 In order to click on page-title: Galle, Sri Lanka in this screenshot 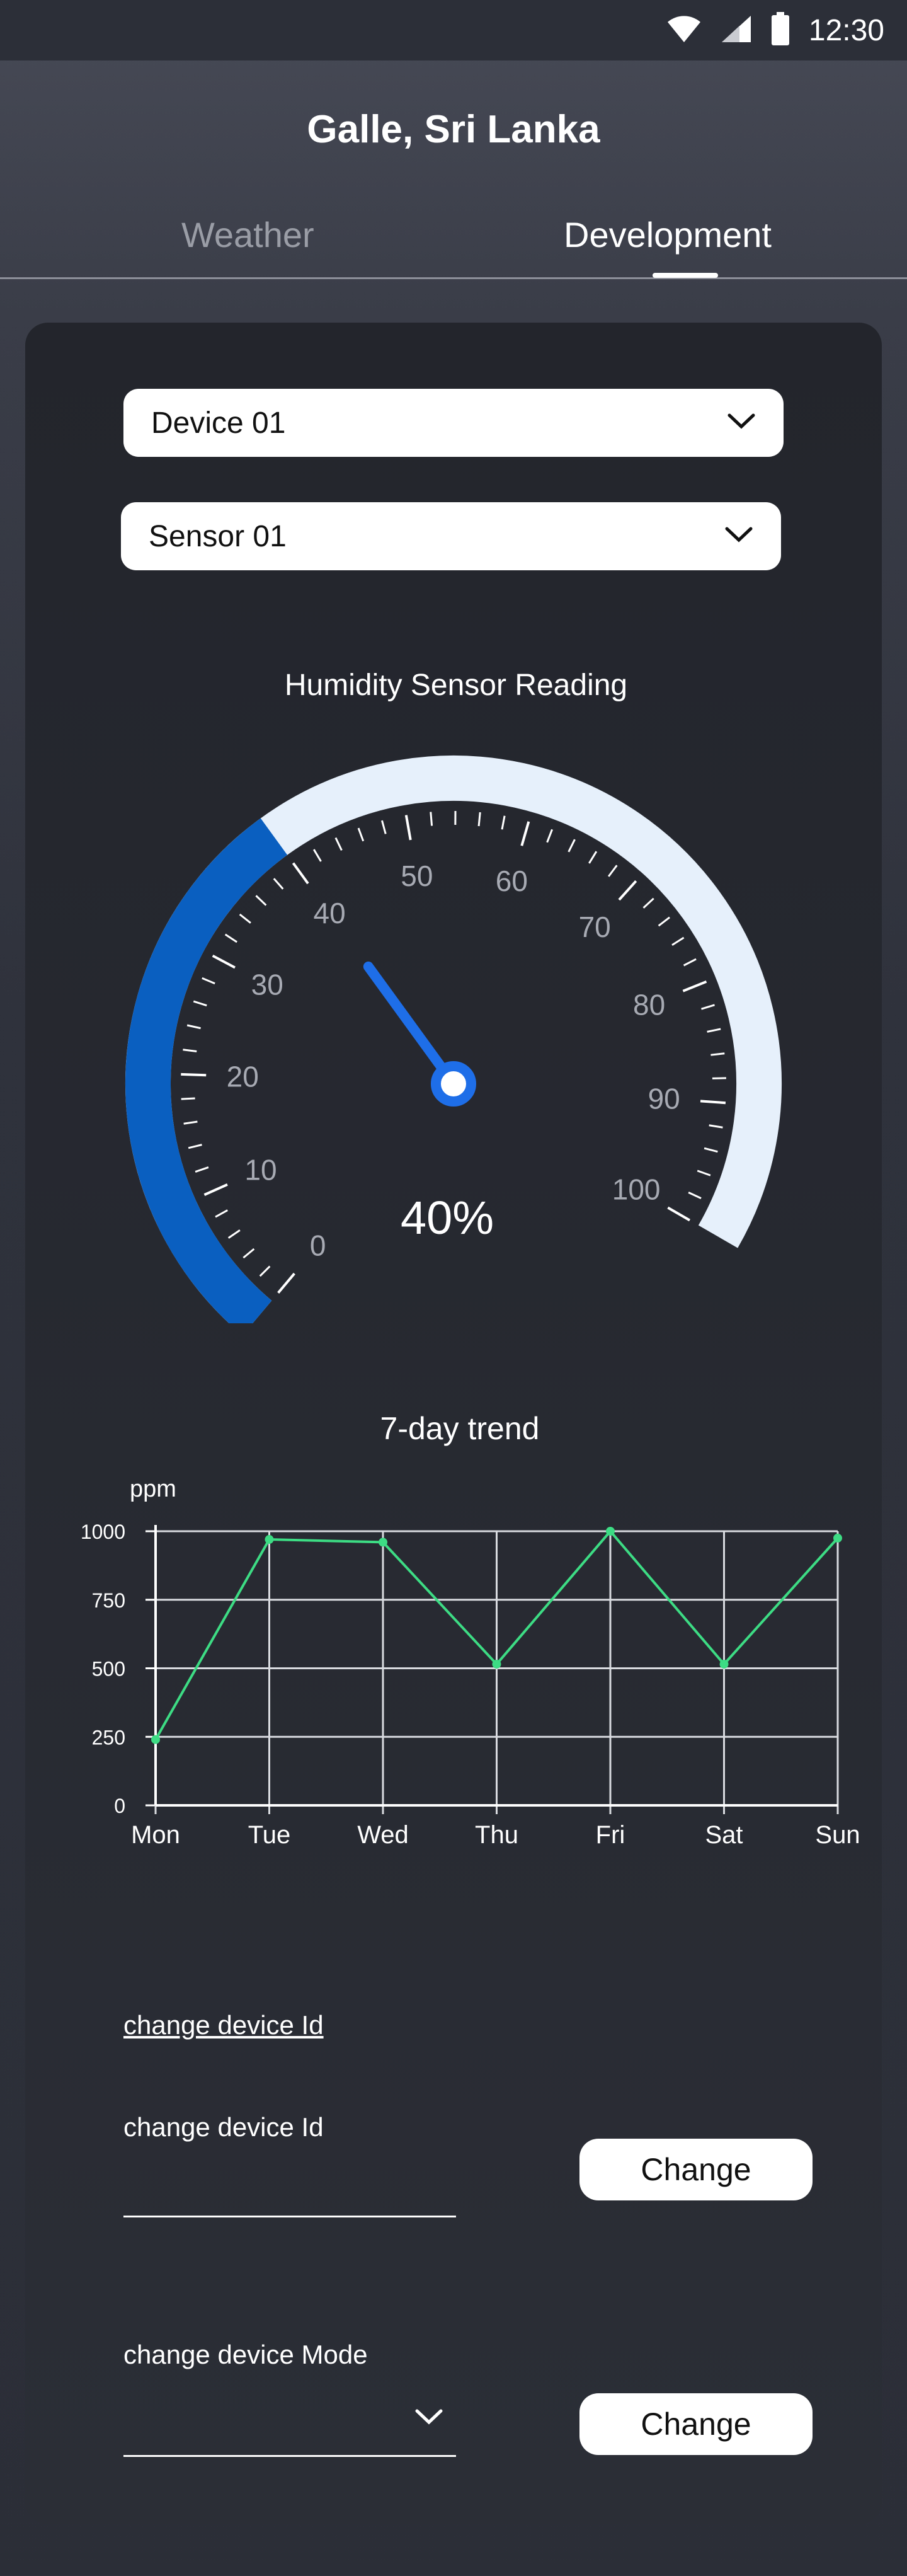, I will do `click(453, 129)`.